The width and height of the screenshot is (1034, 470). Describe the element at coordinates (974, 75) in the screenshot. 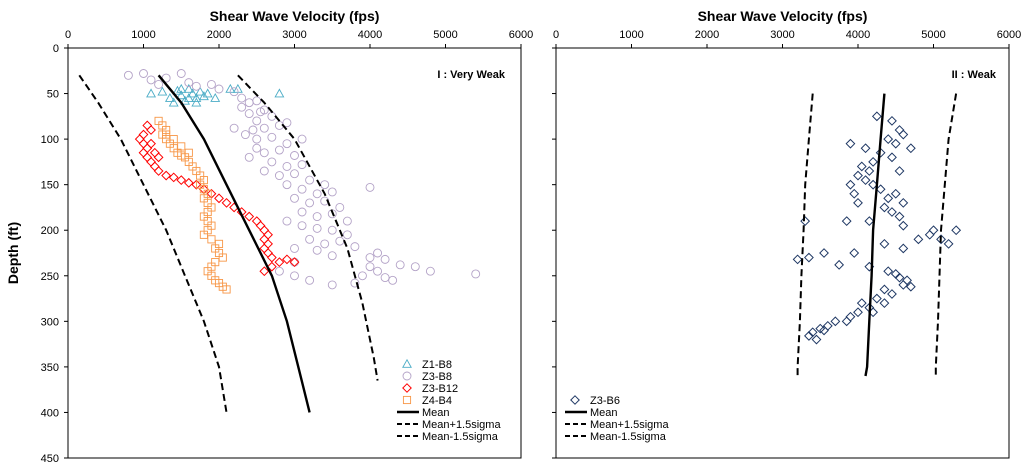

I see `zone-label: II : Weak` at that location.